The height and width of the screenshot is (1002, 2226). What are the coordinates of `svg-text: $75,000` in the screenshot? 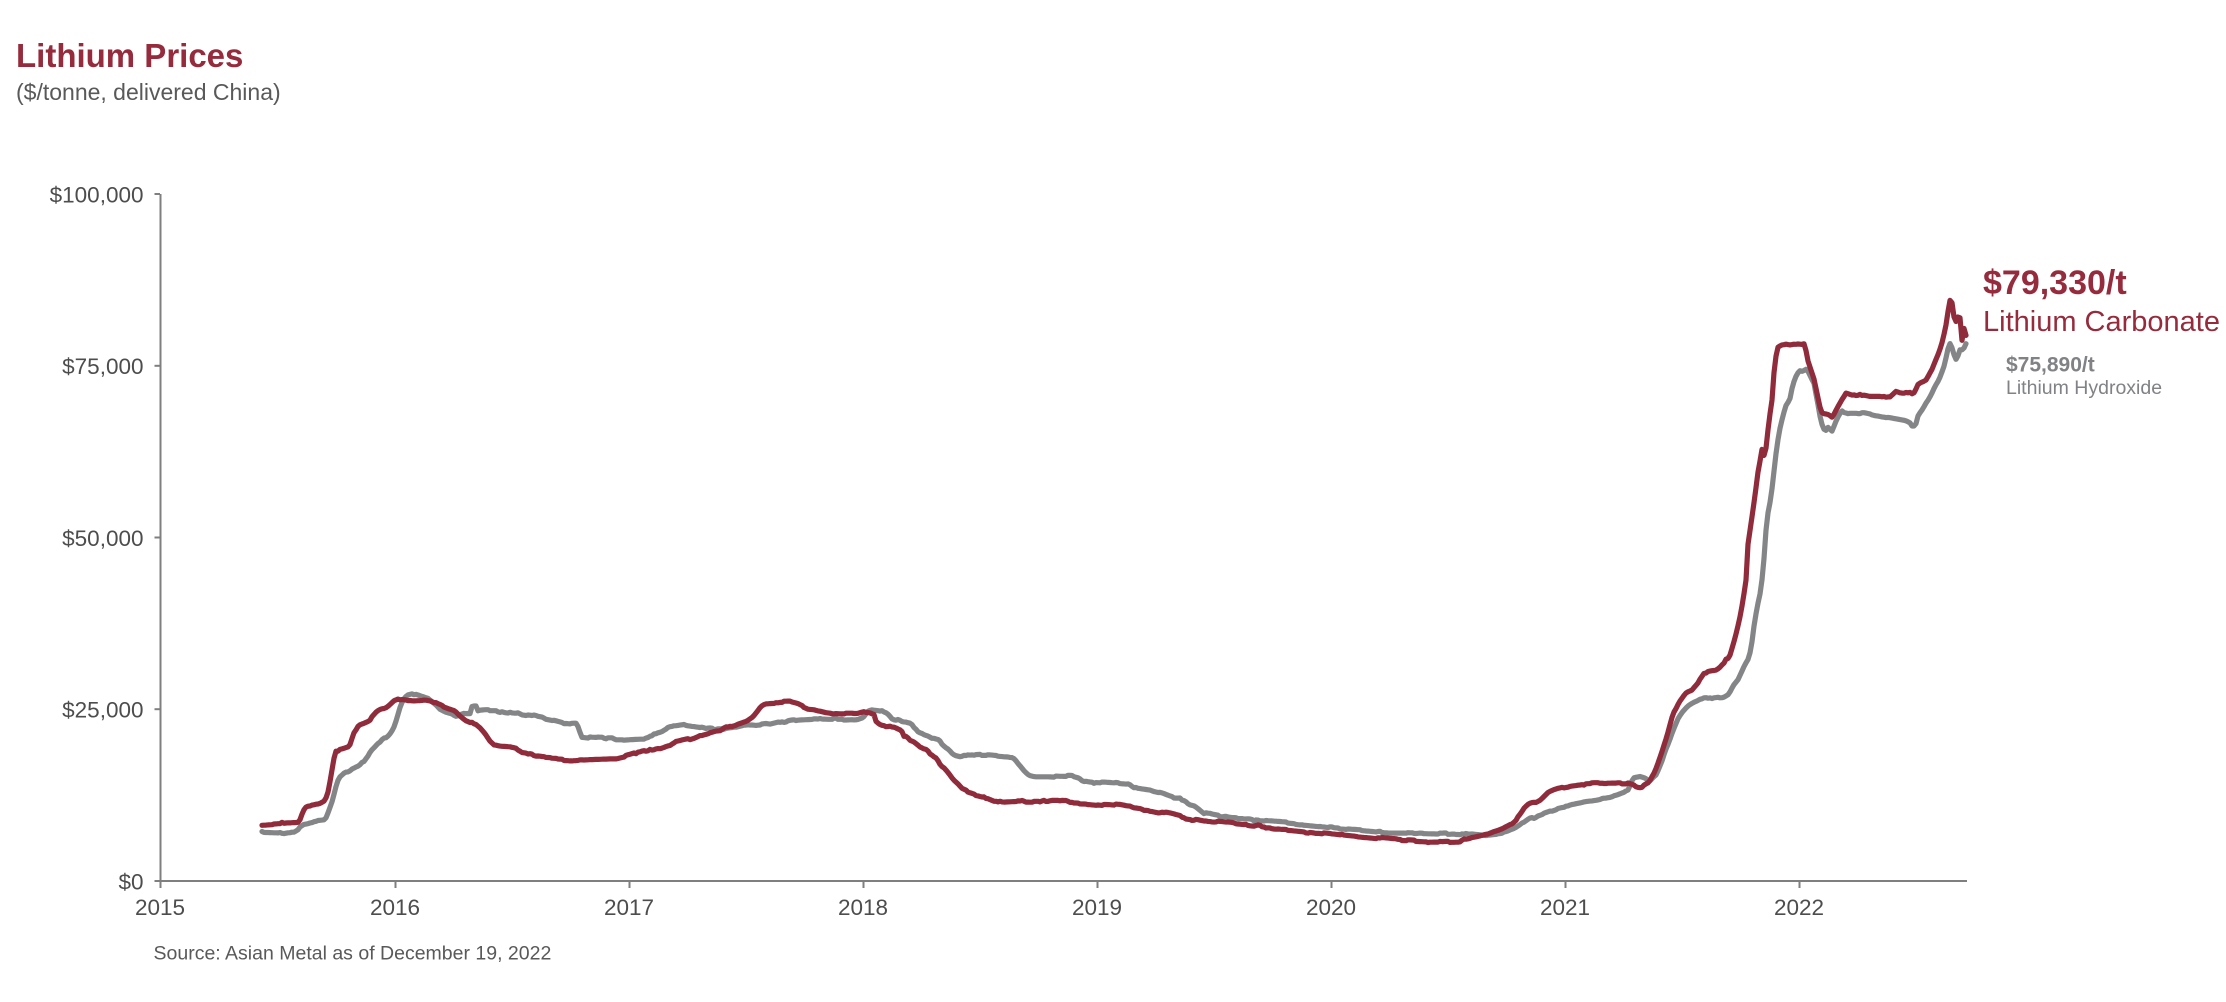 It's located at (102, 366).